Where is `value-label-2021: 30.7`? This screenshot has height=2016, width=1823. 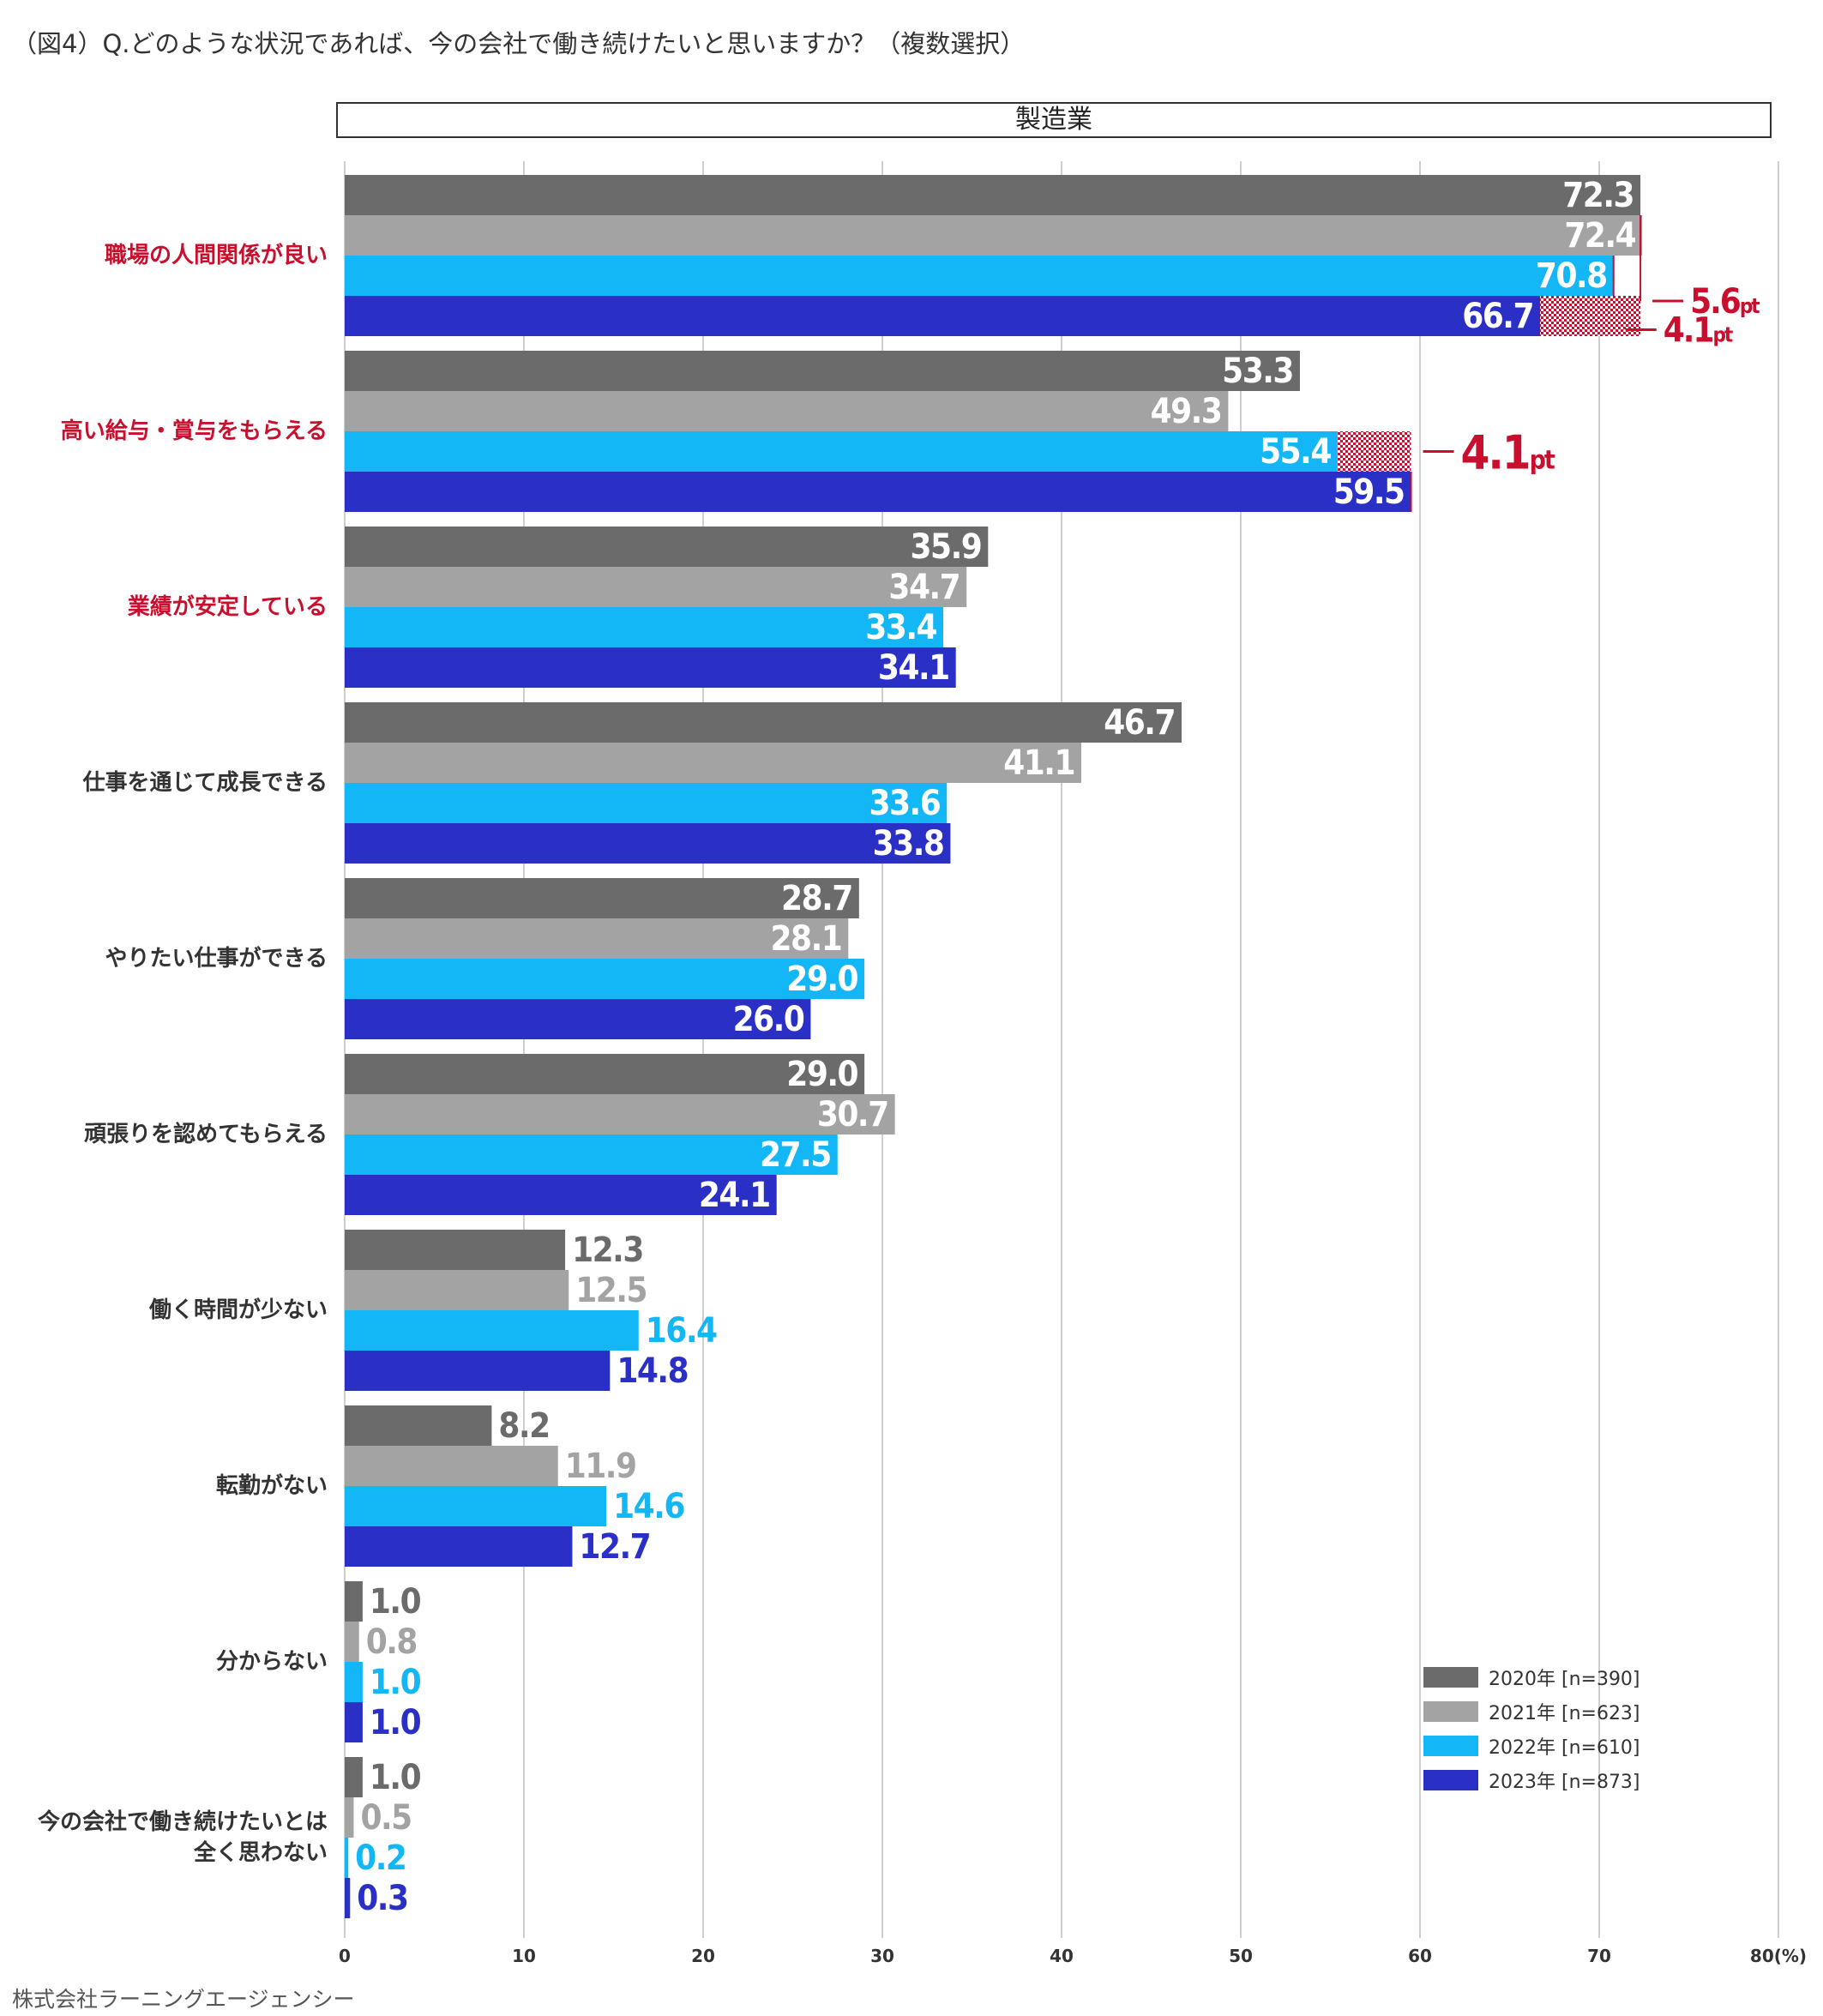 value-label-2021: 30.7 is located at coordinates (852, 1114).